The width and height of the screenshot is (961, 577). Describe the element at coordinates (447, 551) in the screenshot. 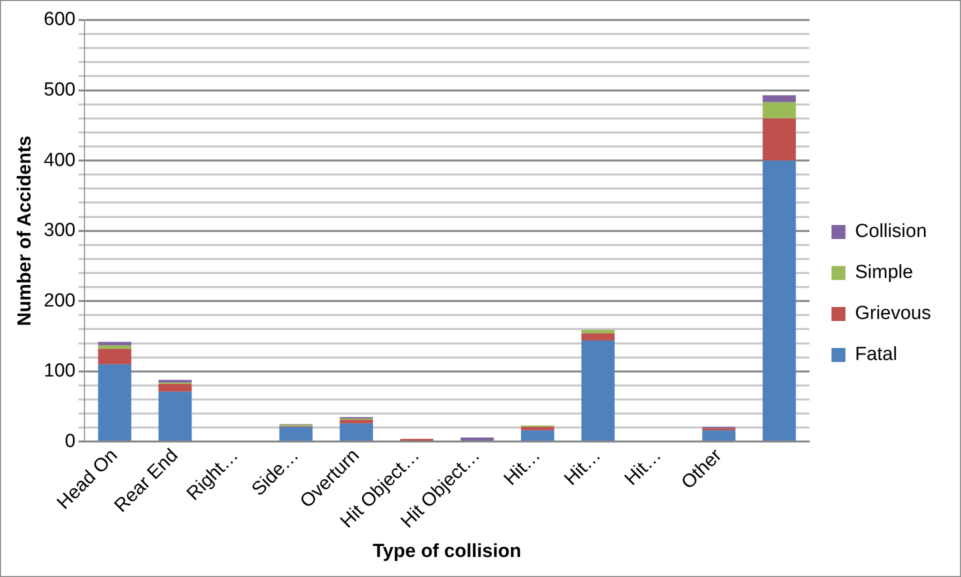

I see `x-axis-title: Type of collision` at that location.